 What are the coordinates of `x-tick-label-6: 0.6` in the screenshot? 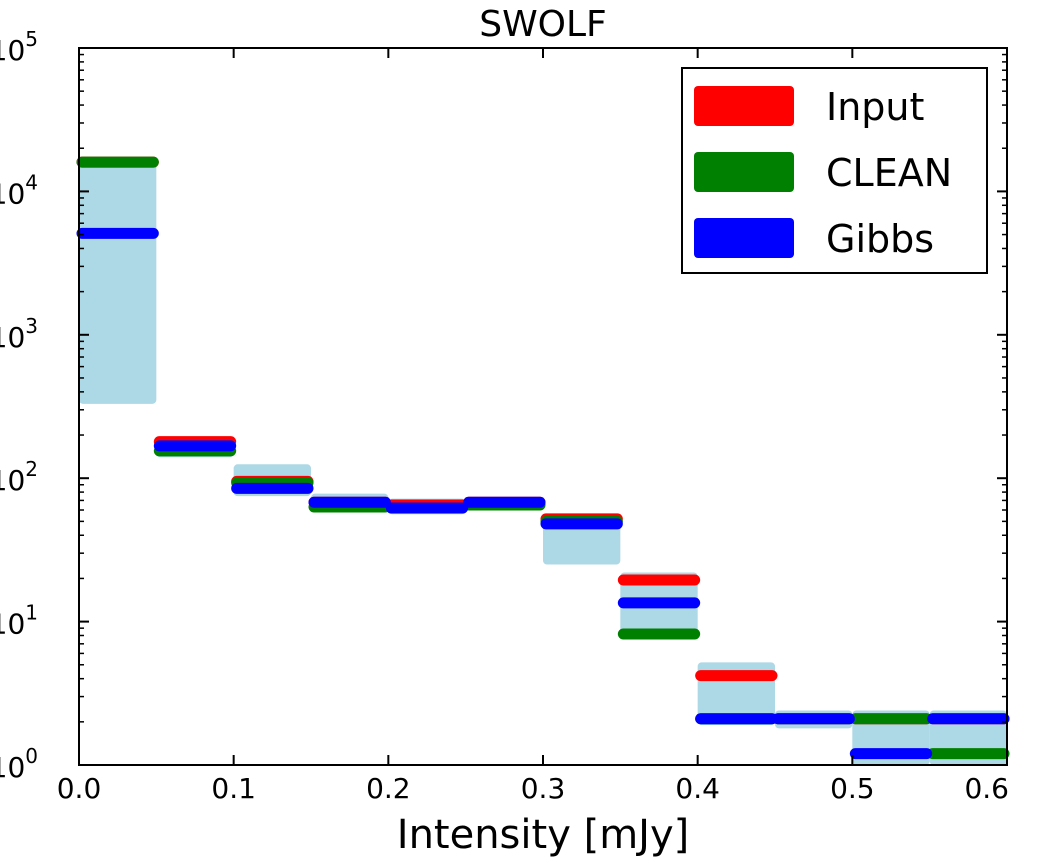 It's located at (986, 788).